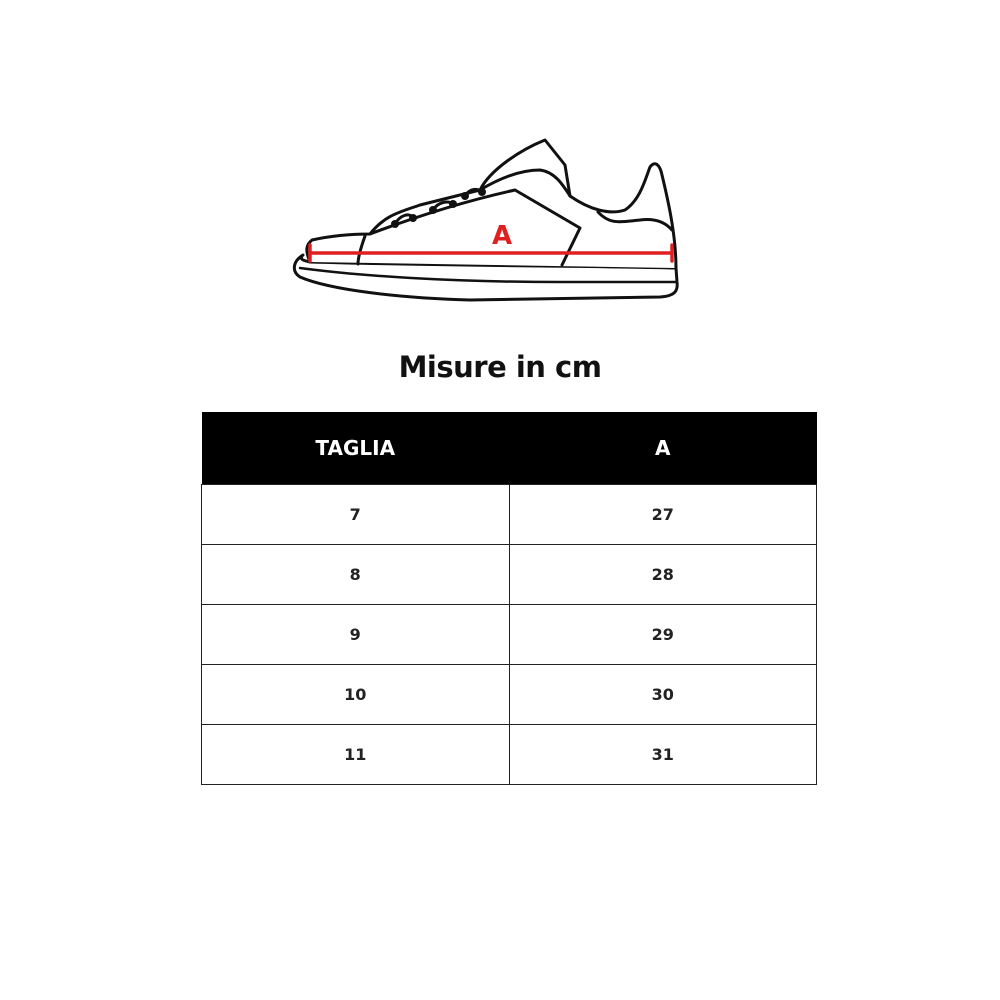 Image resolution: width=1000 pixels, height=1000 pixels. Describe the element at coordinates (662, 634) in the screenshot. I see `length-cell: 29` at that location.